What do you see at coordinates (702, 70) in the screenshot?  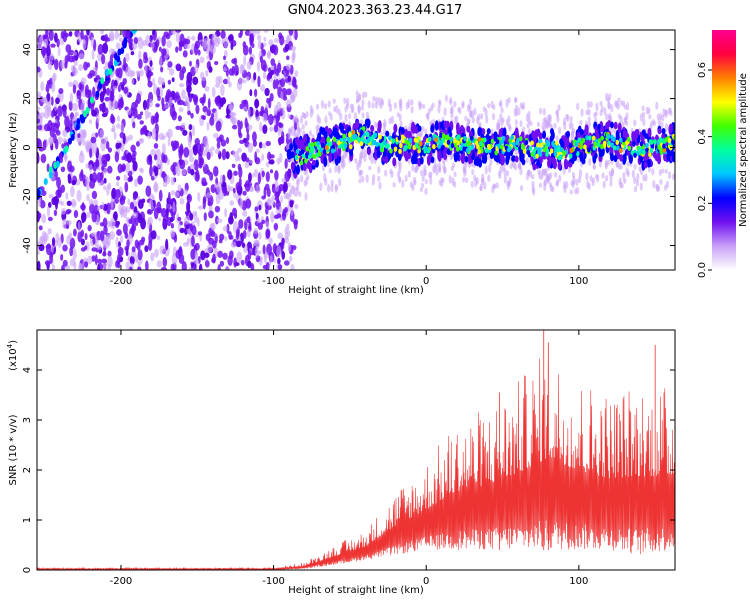 I see `colorbar-tick-label: 0.6` at bounding box center [702, 70].